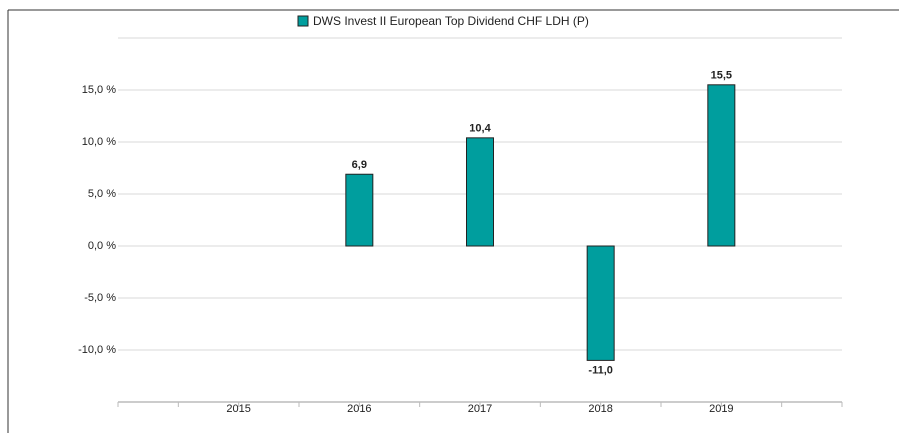 This screenshot has height=433, width=899. I want to click on x-tick-label: 2019, so click(721, 409).